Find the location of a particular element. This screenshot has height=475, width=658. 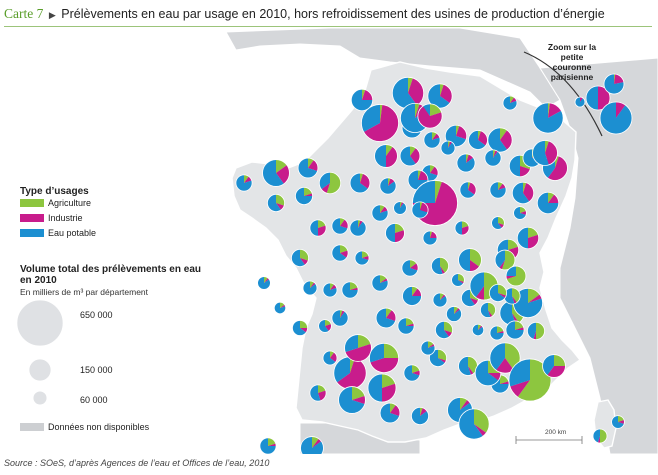

legend-label: Agriculture is located at coordinates (70, 203).